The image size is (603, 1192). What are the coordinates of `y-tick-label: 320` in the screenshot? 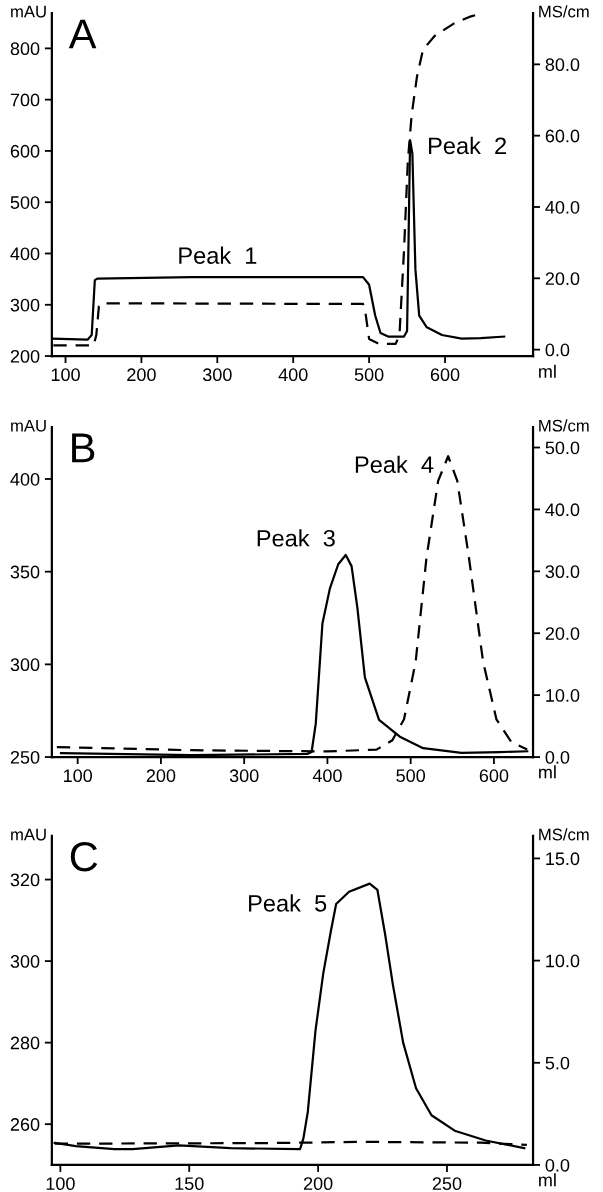 It's located at (25, 880).